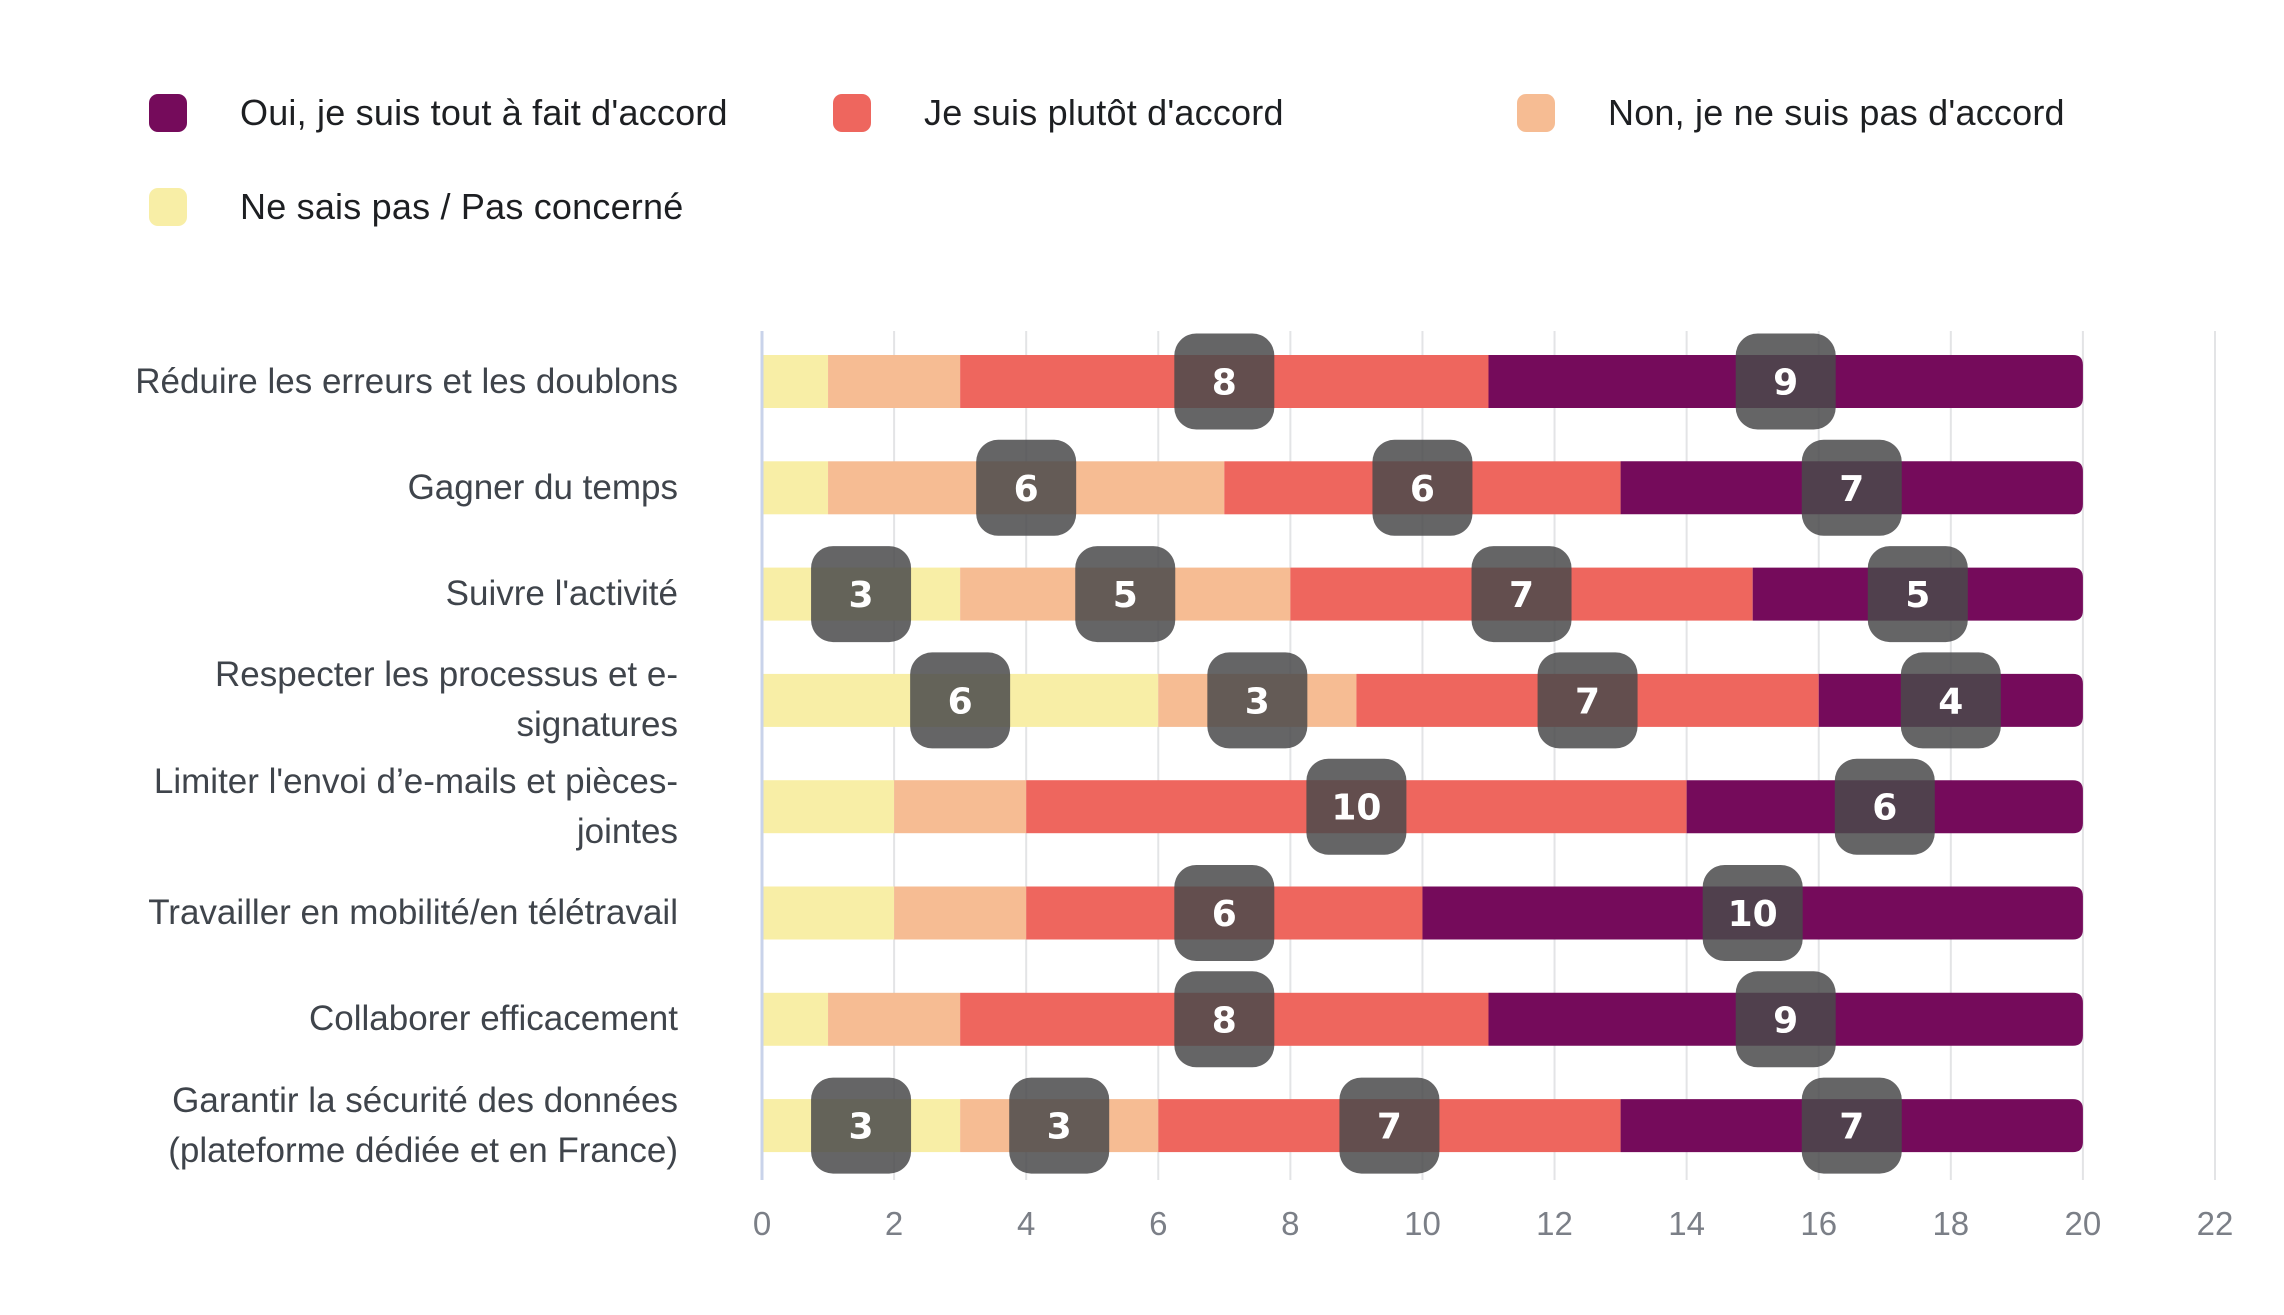  What do you see at coordinates (1554, 1223) in the screenshot?
I see `x-tick-label: 12` at bounding box center [1554, 1223].